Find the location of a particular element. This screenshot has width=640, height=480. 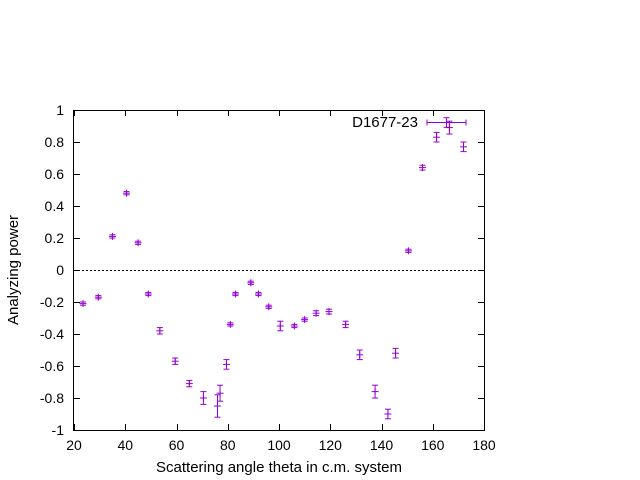

y-tick-label: 0.6 is located at coordinates (55, 174).